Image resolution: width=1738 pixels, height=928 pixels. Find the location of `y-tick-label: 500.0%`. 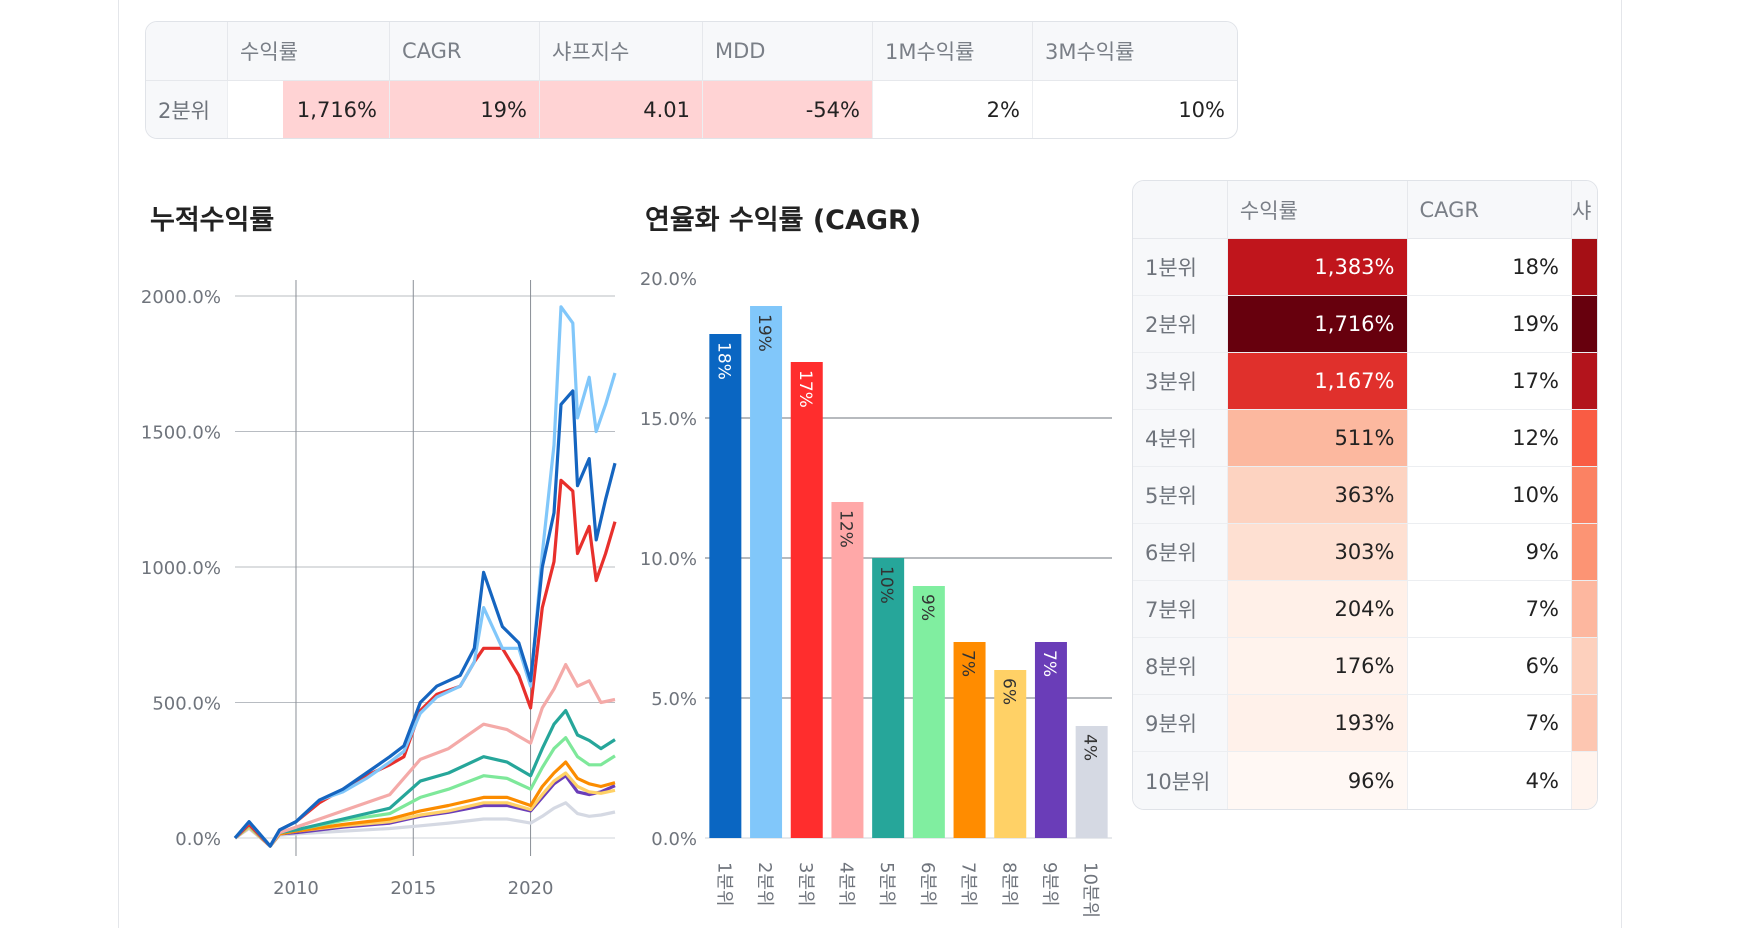

y-tick-label: 500.0% is located at coordinates (186, 704).